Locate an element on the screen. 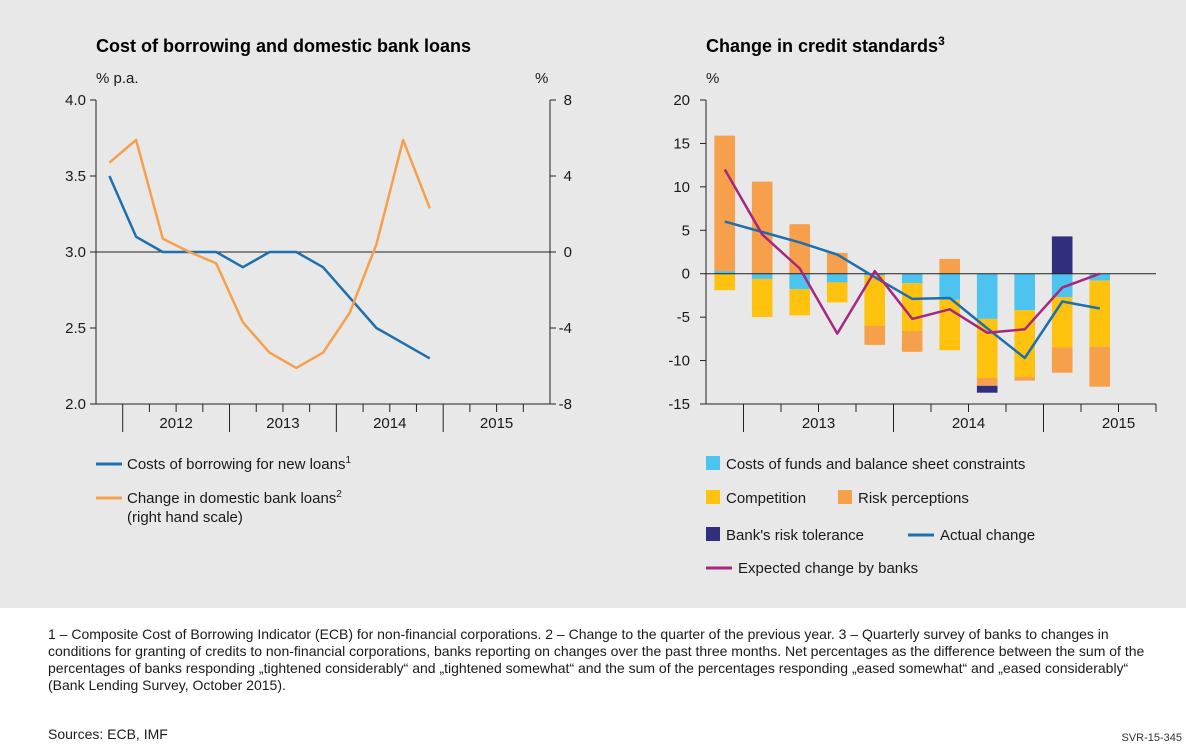  left-tick-label: 3.0 is located at coordinates (75, 252).